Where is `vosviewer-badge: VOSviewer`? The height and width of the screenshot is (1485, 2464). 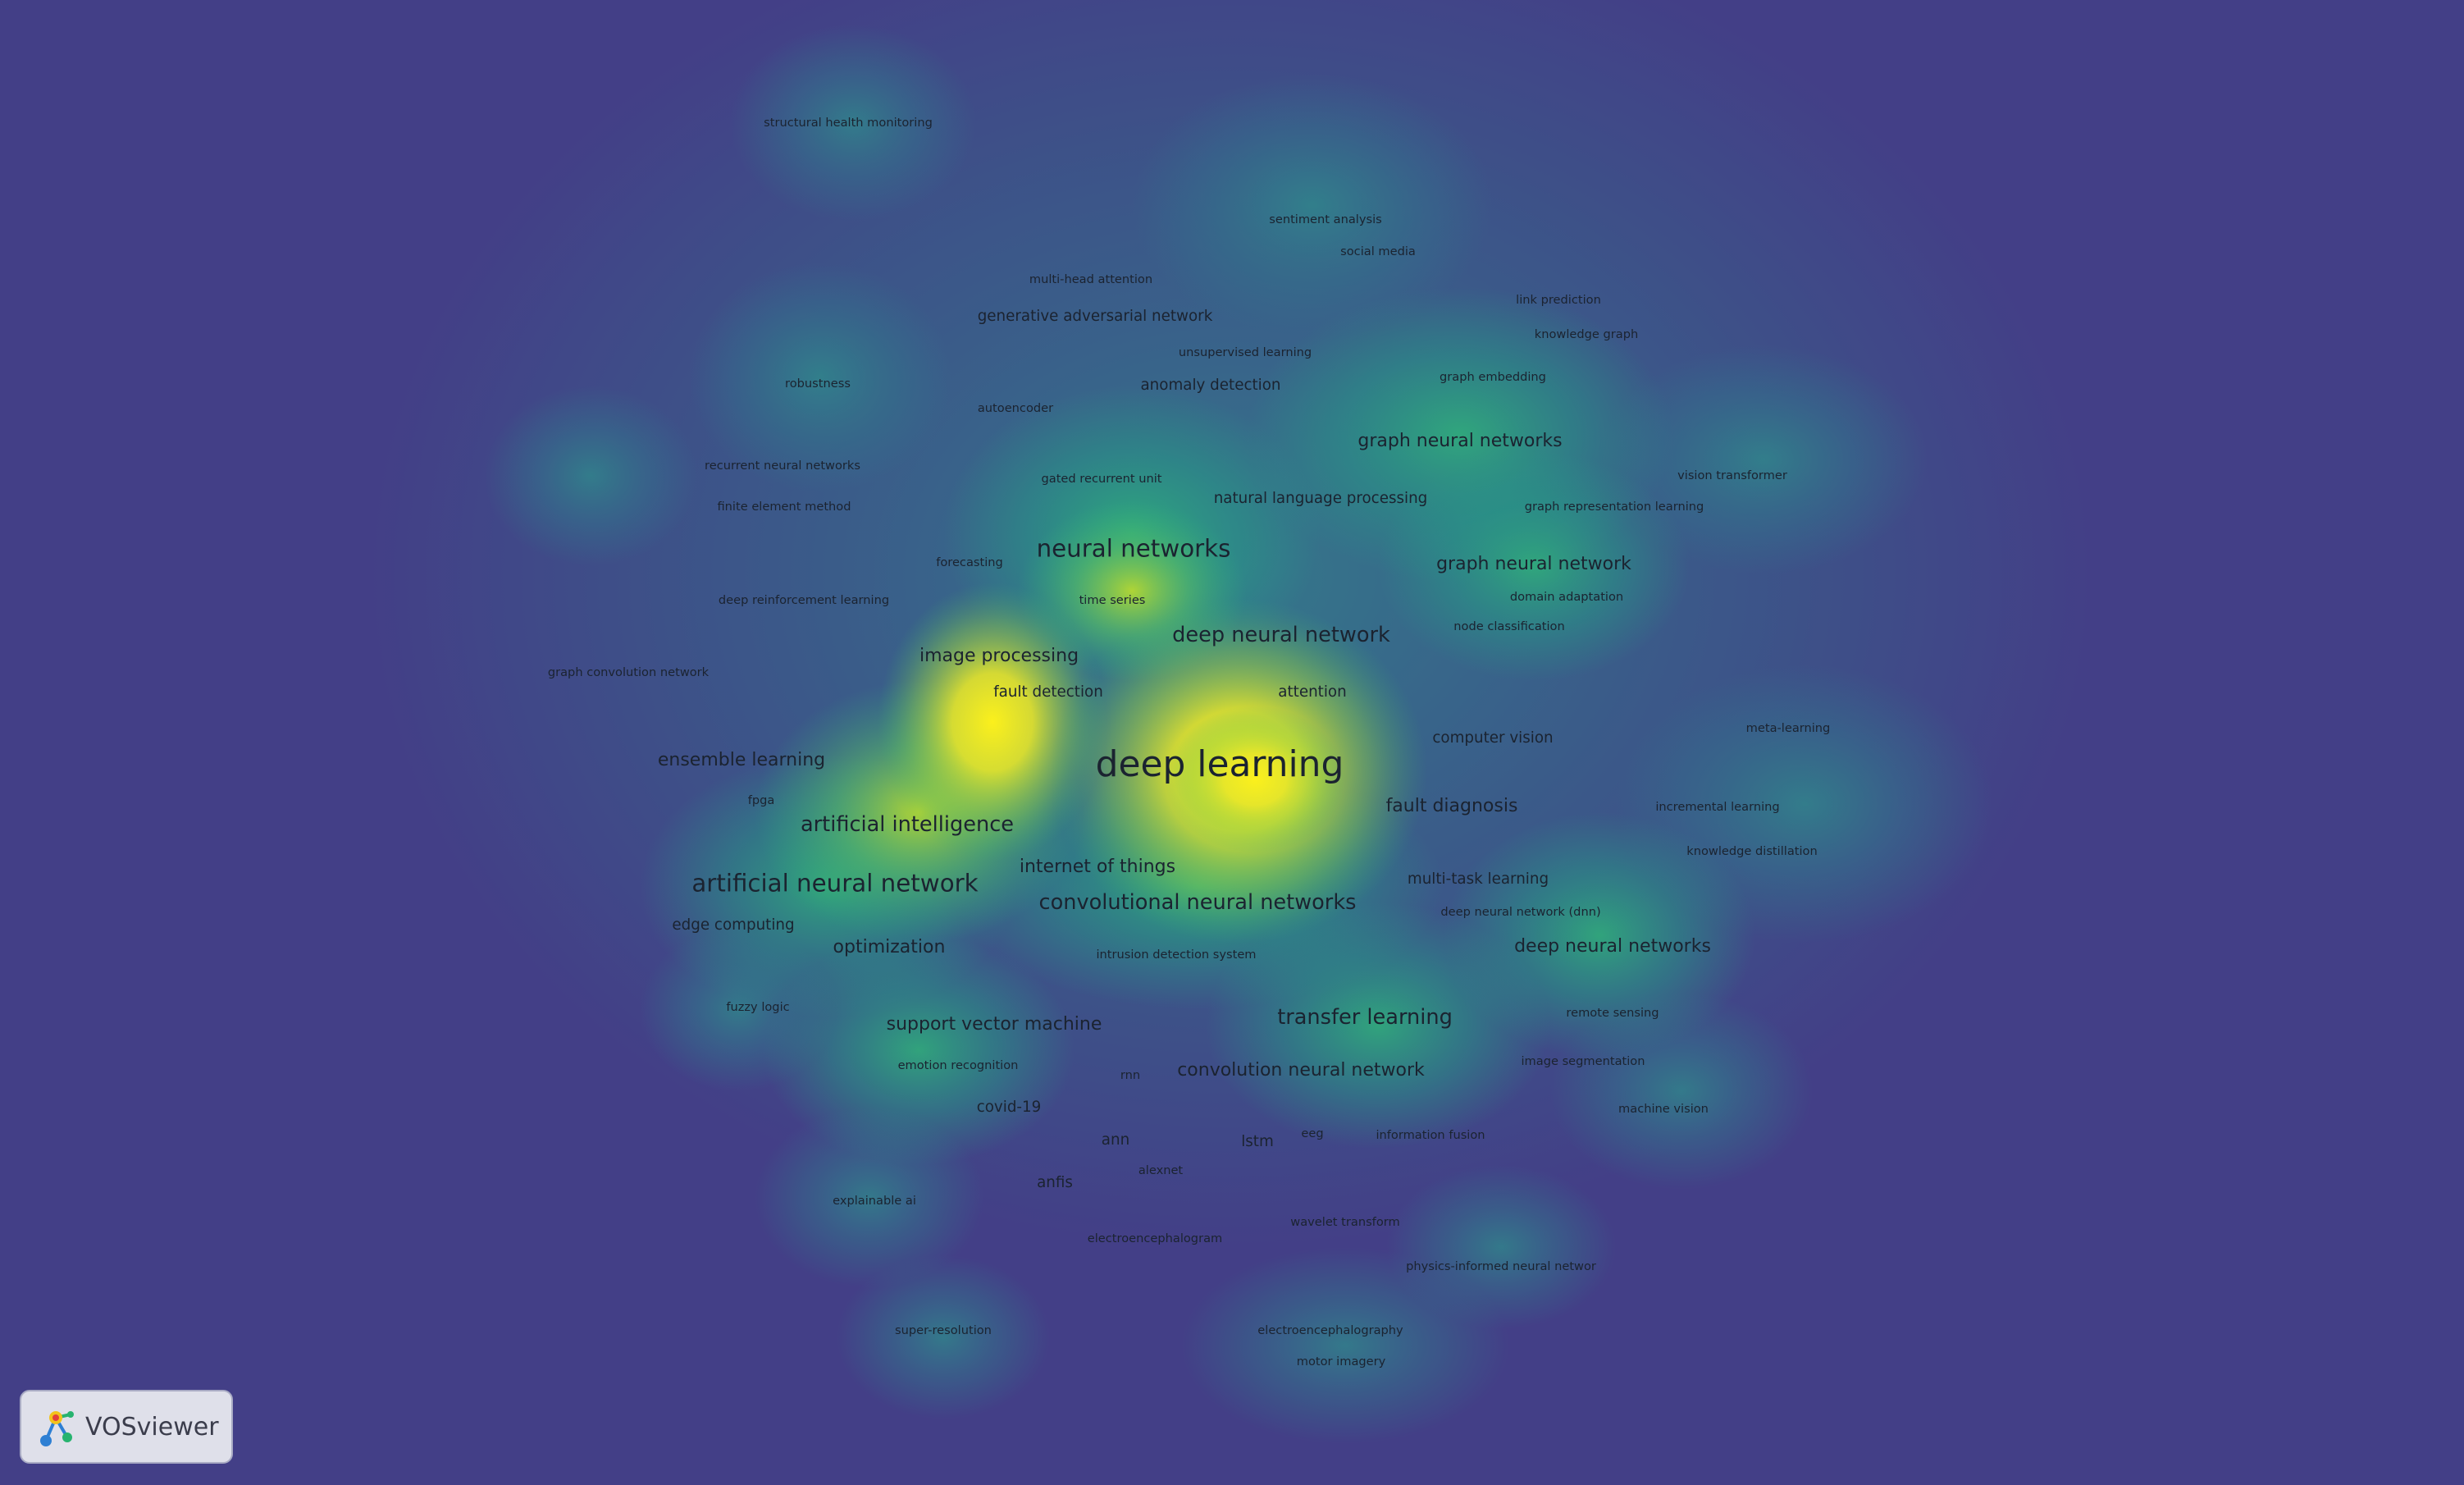
vosviewer-badge: VOSviewer is located at coordinates (126, 1427).